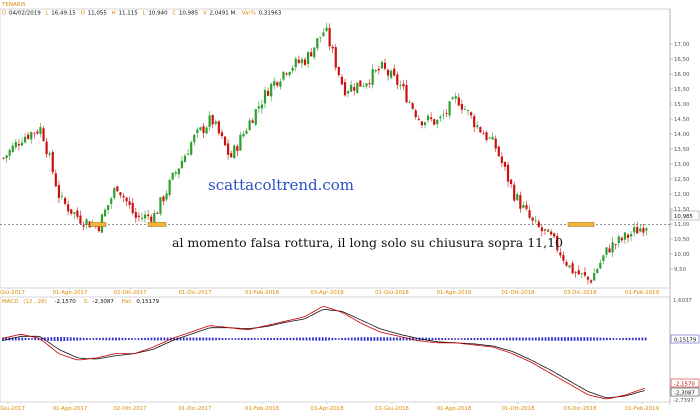 Image resolution: width=700 pixels, height=414 pixels. I want to click on price-tick: 17,00, so click(680, 45).